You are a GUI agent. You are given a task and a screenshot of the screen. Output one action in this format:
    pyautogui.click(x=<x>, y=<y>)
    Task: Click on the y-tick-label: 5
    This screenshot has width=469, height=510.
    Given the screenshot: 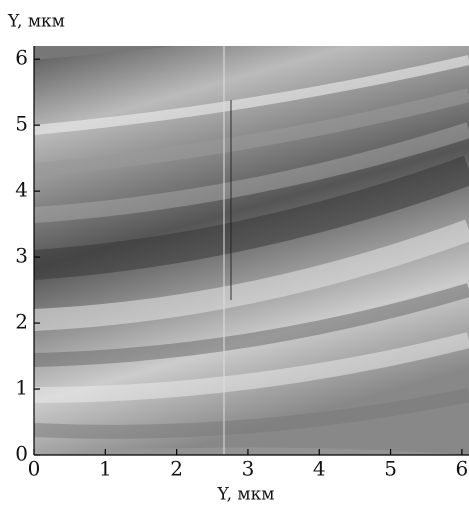 What is the action you would take?
    pyautogui.click(x=21, y=124)
    